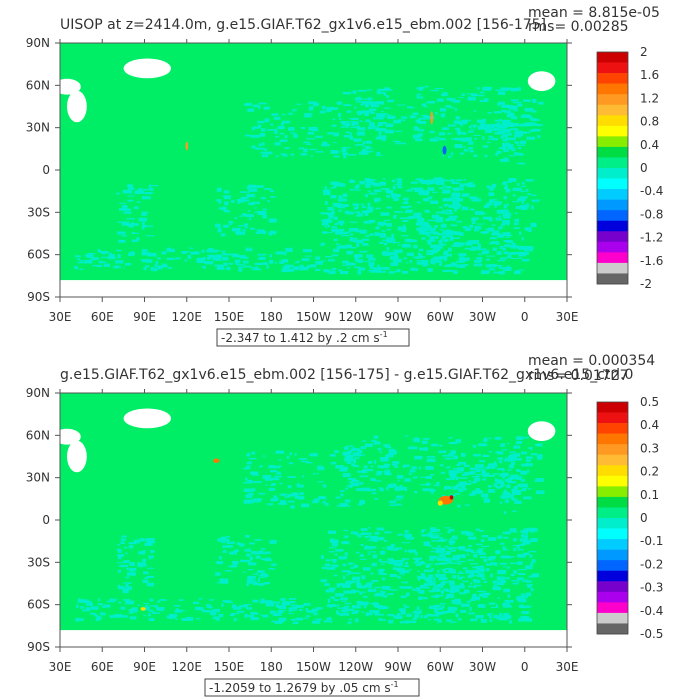 The width and height of the screenshot is (700, 700). Describe the element at coordinates (187, 667) in the screenshot. I see `x-tick-label: 120E` at that location.